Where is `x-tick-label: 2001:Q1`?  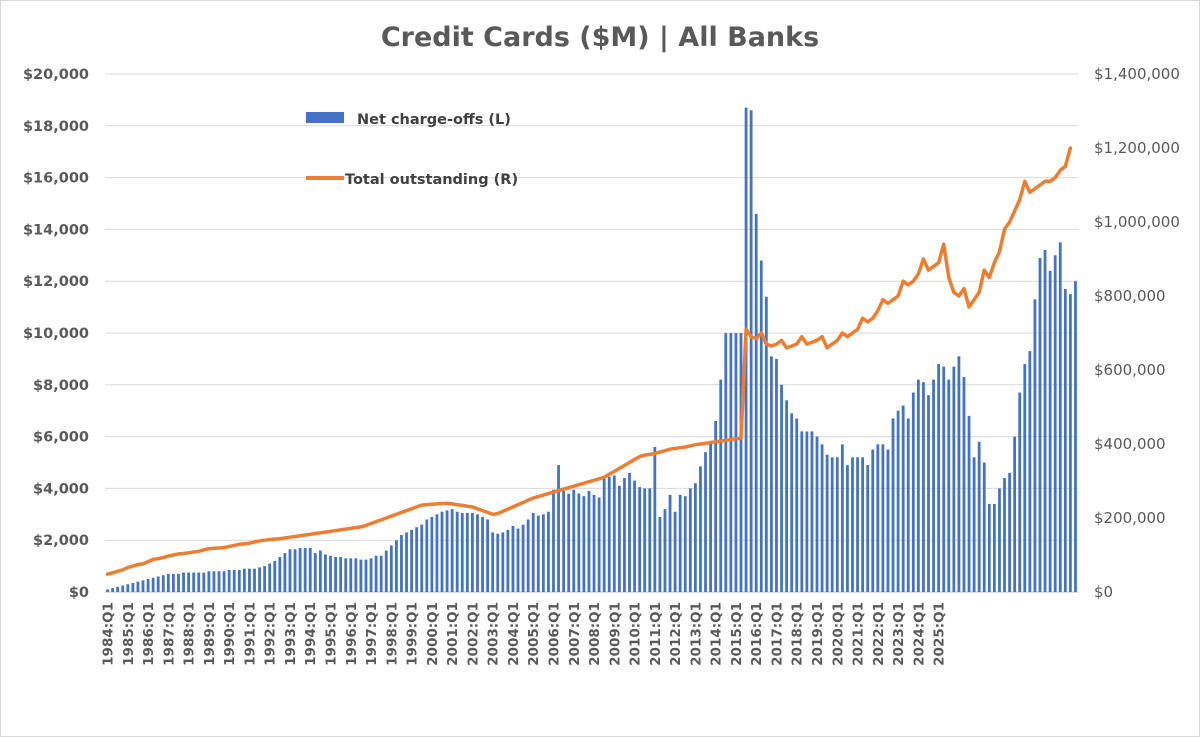 x-tick-label: 2001:Q1 is located at coordinates (453, 634).